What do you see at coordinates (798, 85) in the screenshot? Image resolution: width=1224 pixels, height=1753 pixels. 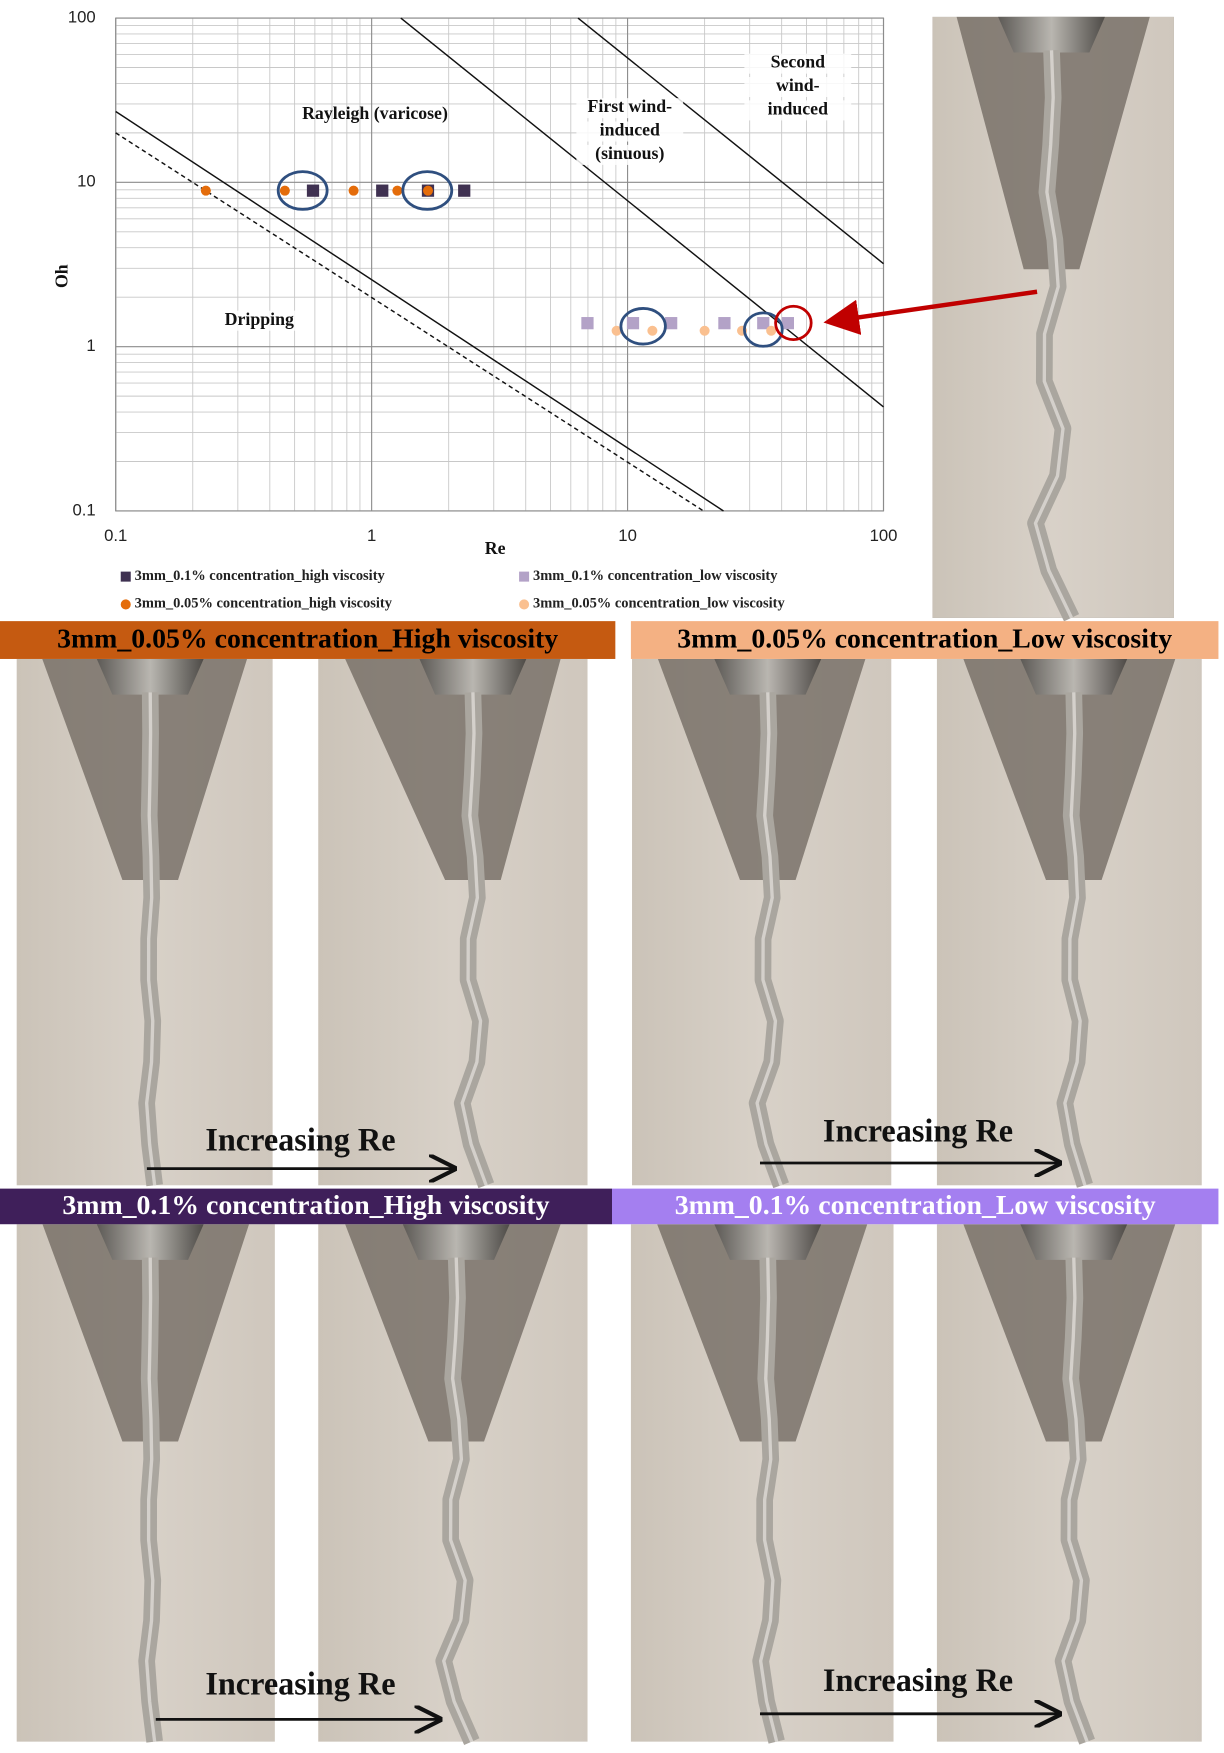 I see `annotation: wind-` at bounding box center [798, 85].